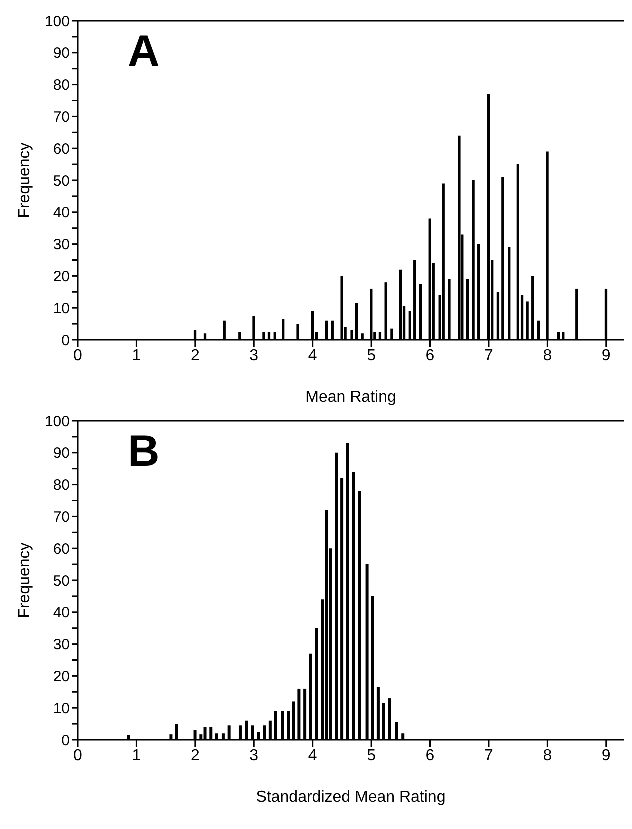  What do you see at coordinates (351, 397) in the screenshot?
I see `x-axis-title: Mean Rating` at bounding box center [351, 397].